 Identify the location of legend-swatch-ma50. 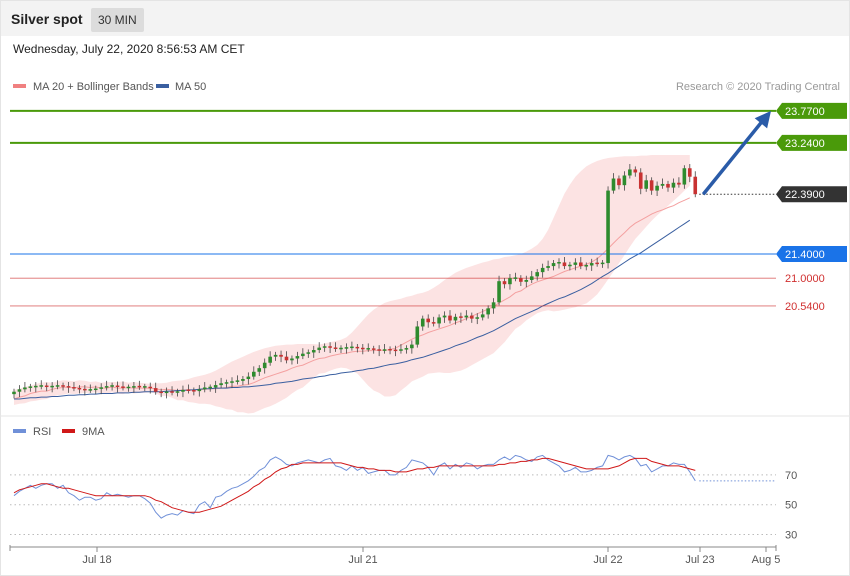
(162, 86).